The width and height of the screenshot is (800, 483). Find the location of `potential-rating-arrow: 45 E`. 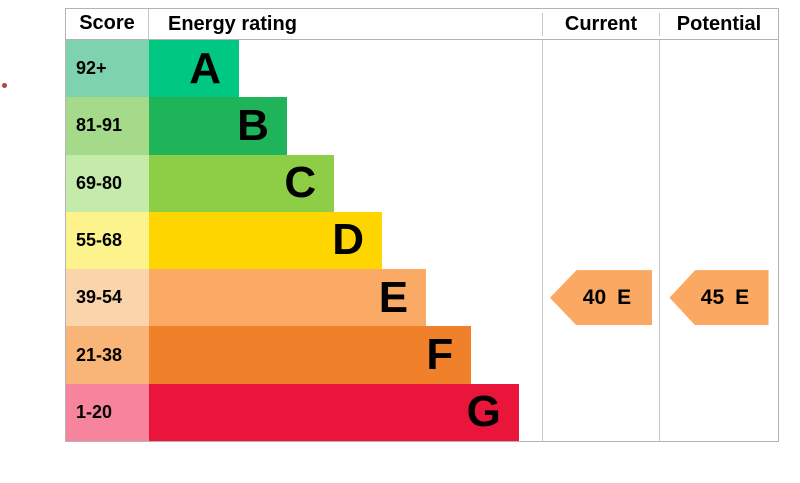

potential-rating-arrow: 45 E is located at coordinates (719, 298).